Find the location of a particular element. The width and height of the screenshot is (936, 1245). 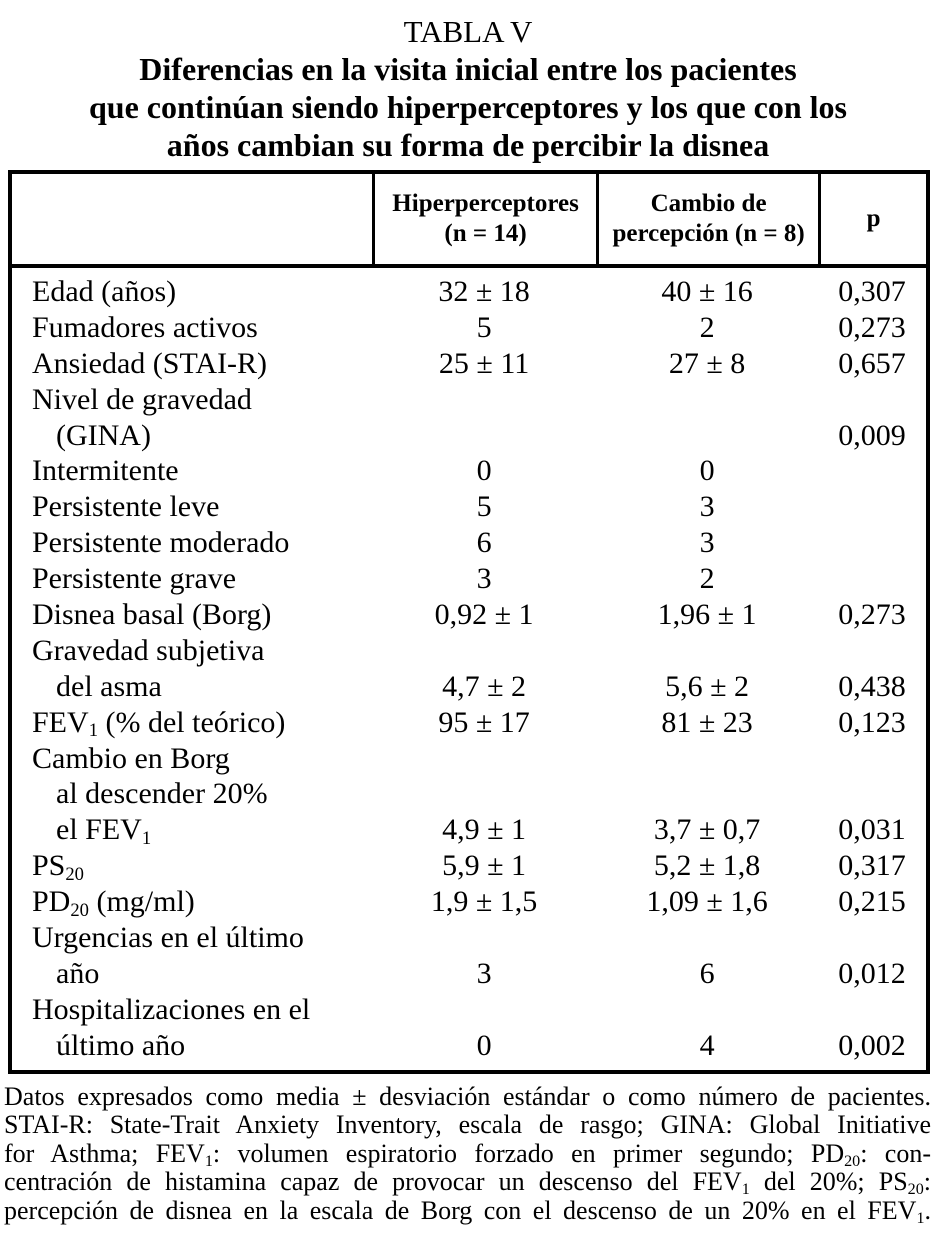

row-label: Intermitente is located at coordinates (192, 471).